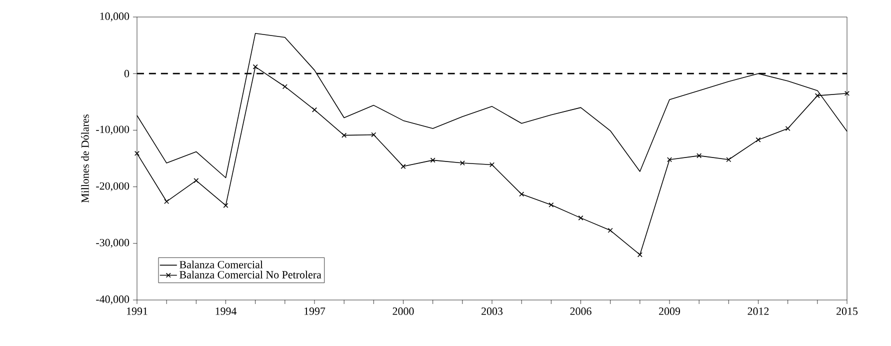 Image resolution: width=891 pixels, height=346 pixels. Describe the element at coordinates (758, 311) in the screenshot. I see `x-tick-label: 2012` at that location.